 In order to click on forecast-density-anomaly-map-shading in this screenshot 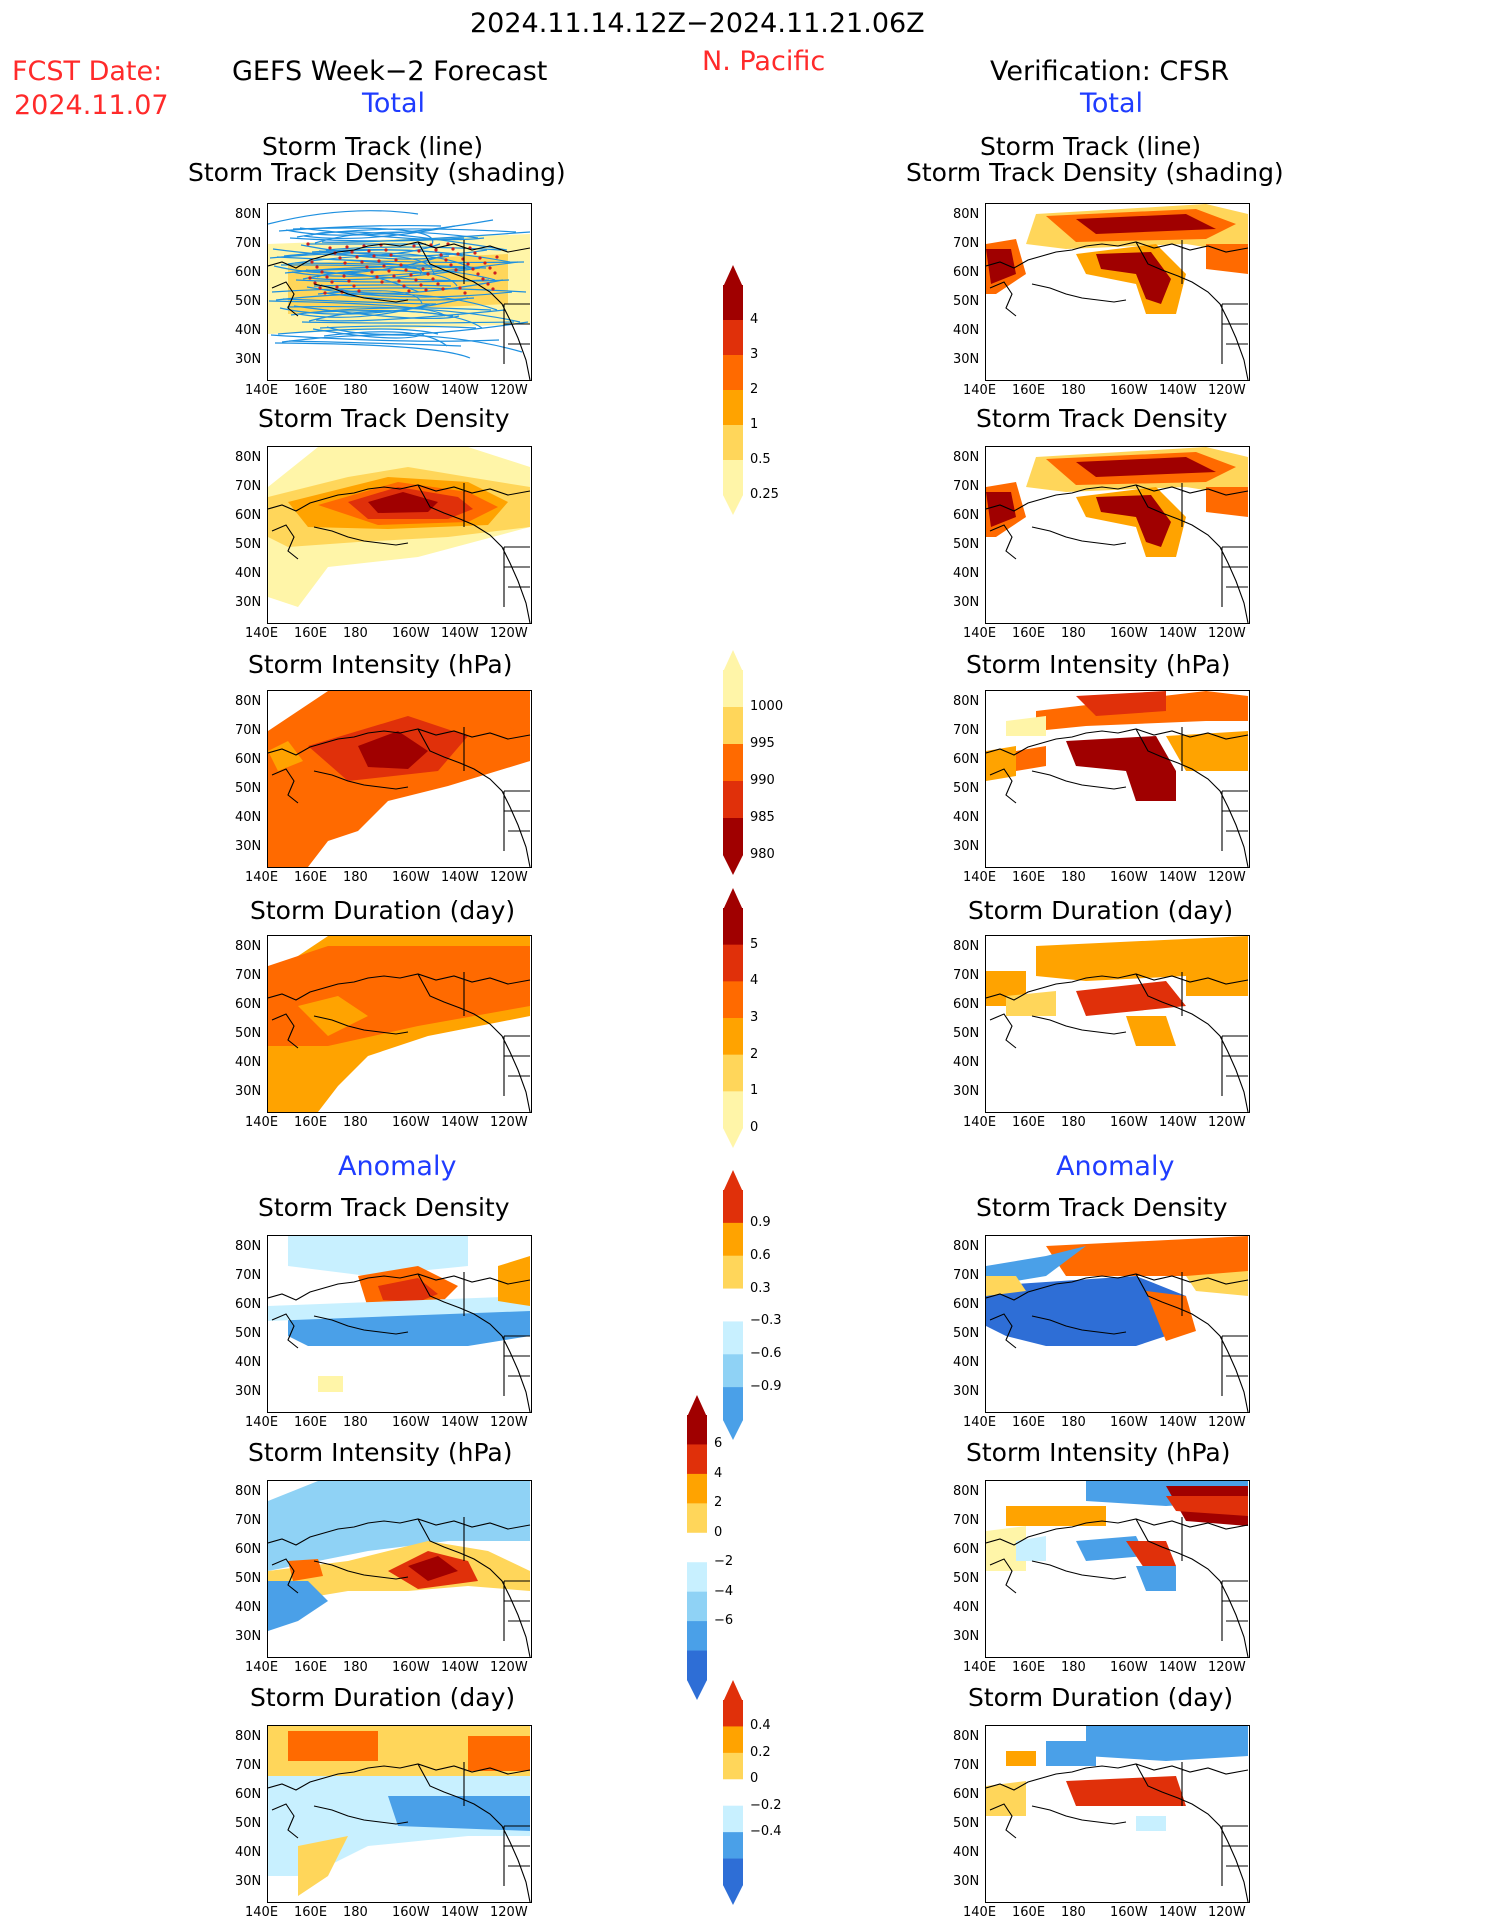, I will do `click(399, 1324)`.